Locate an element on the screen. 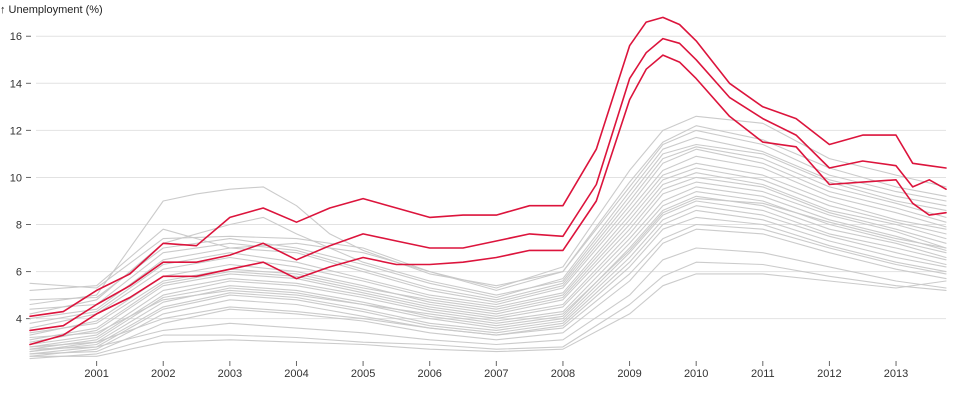  x-tick-label: 2008 is located at coordinates (563, 374).